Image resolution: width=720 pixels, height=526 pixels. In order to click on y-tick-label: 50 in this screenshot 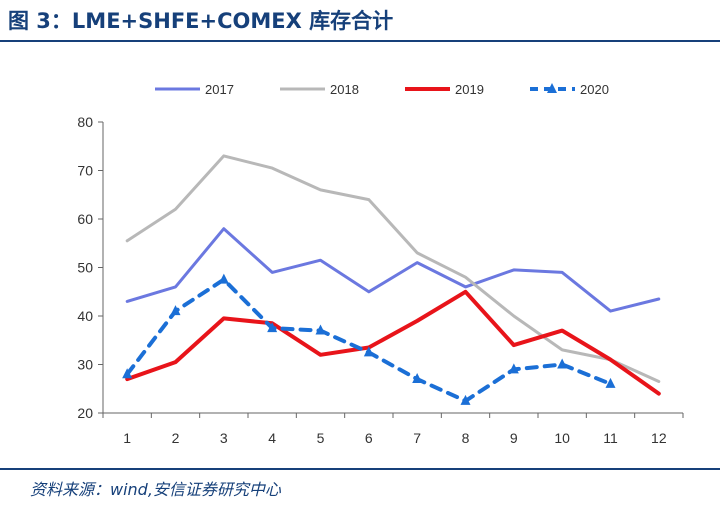, I will do `click(85, 268)`.